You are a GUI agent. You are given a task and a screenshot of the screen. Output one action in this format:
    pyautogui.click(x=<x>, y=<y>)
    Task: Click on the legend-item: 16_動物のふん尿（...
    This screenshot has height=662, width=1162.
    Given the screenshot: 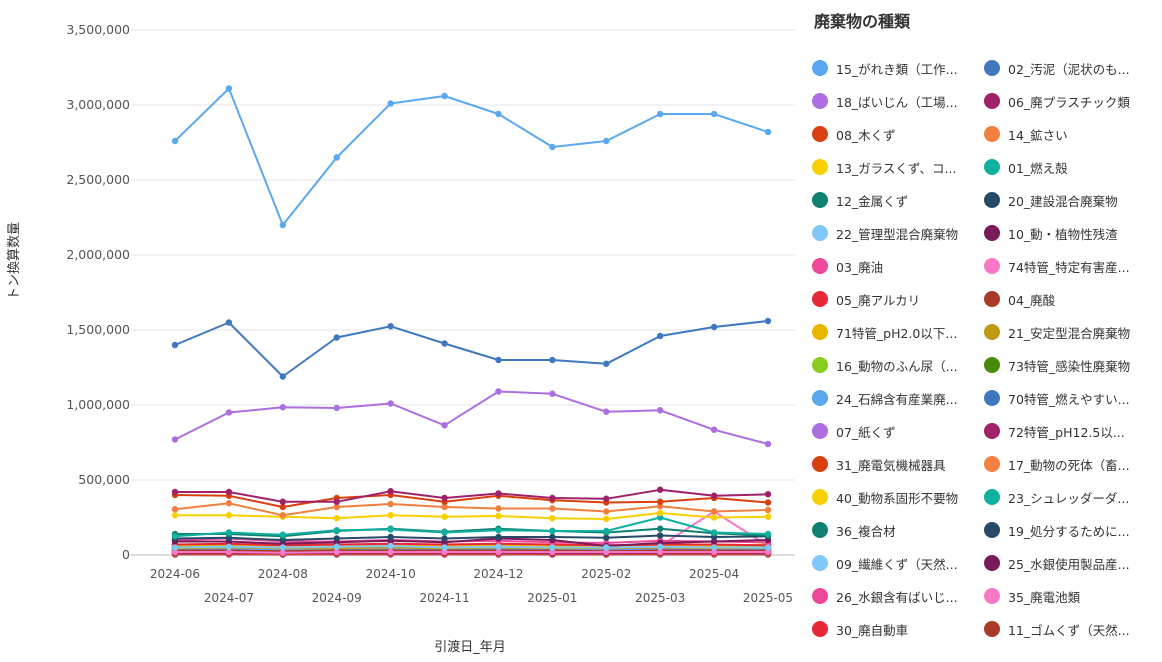 What is the action you would take?
    pyautogui.click(x=885, y=365)
    